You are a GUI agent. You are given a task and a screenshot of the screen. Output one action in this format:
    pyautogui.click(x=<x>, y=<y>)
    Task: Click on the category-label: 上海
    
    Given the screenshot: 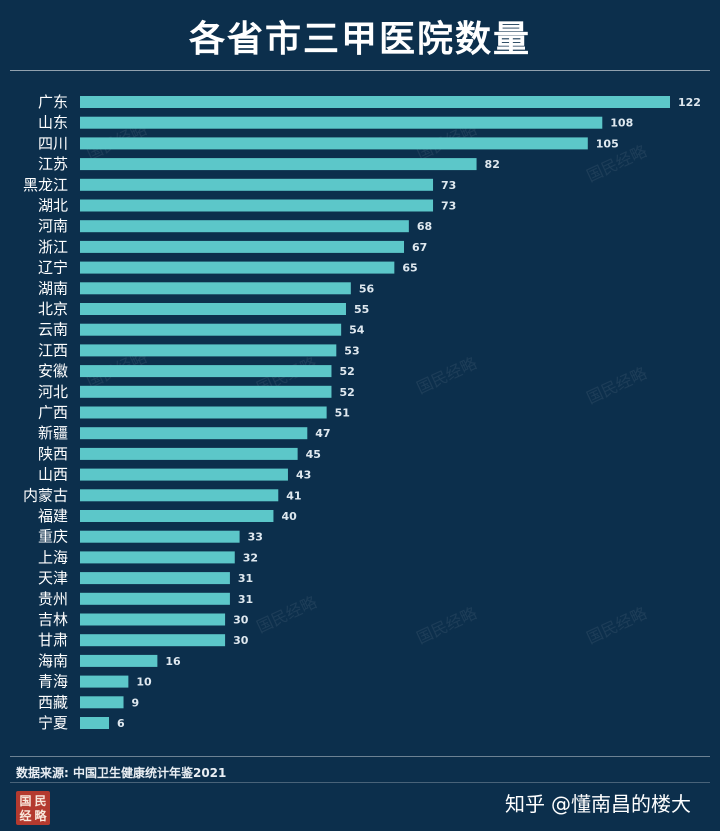 What is the action you would take?
    pyautogui.click(x=53, y=557)
    